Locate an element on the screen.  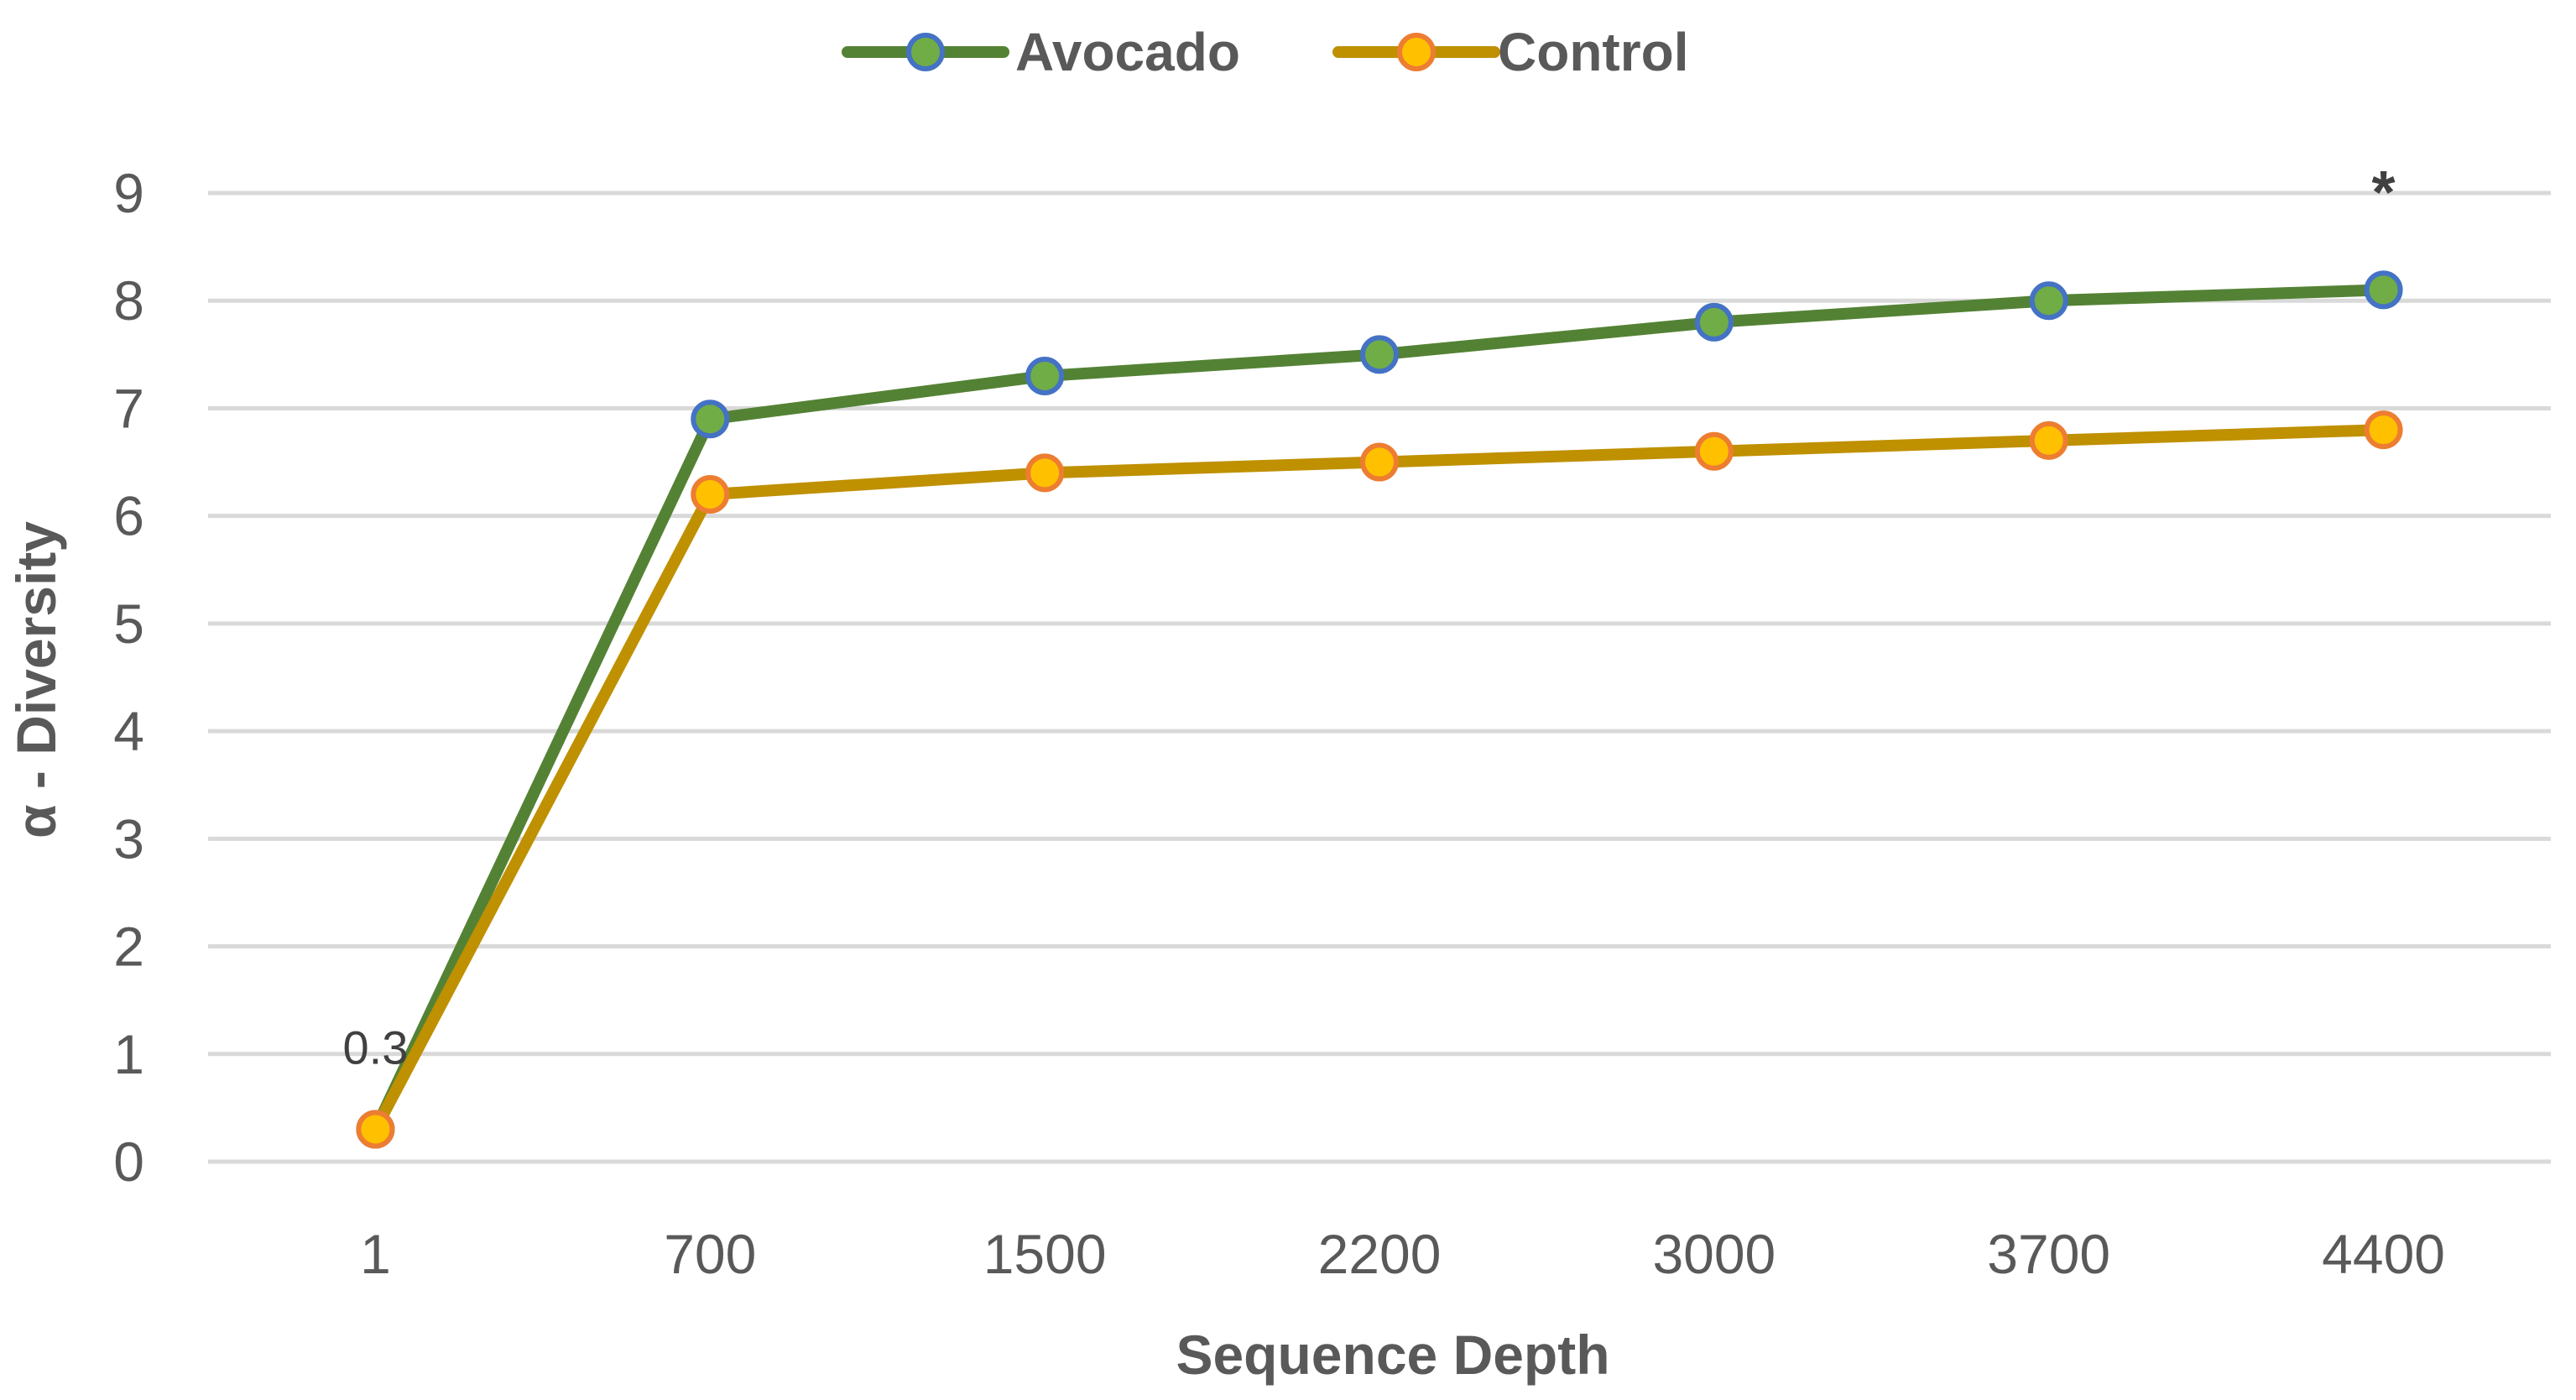
legend: Avocado Control is located at coordinates (1265, 52).